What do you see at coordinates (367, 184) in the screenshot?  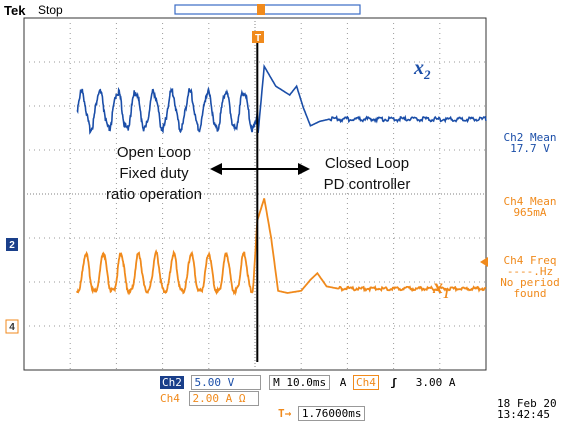 I see `closed-loop-line-2: PD controller` at bounding box center [367, 184].